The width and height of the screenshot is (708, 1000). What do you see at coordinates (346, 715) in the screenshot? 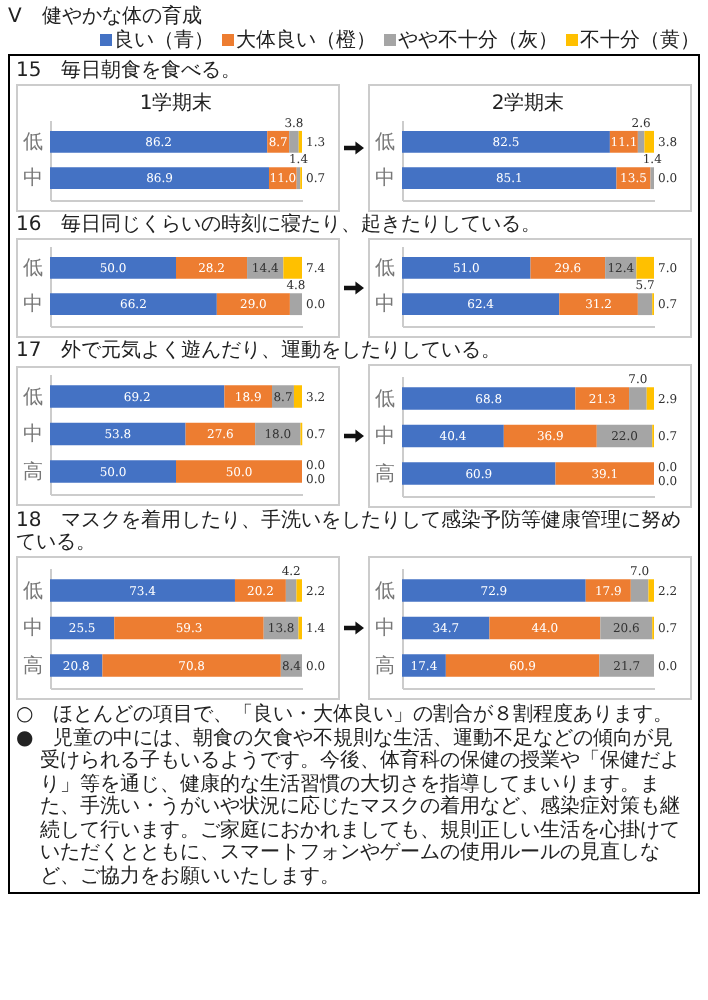
I see `text: ○ ほとんどの項目で、「良い・大体良い」の割合が８割程度あります。` at bounding box center [346, 715].